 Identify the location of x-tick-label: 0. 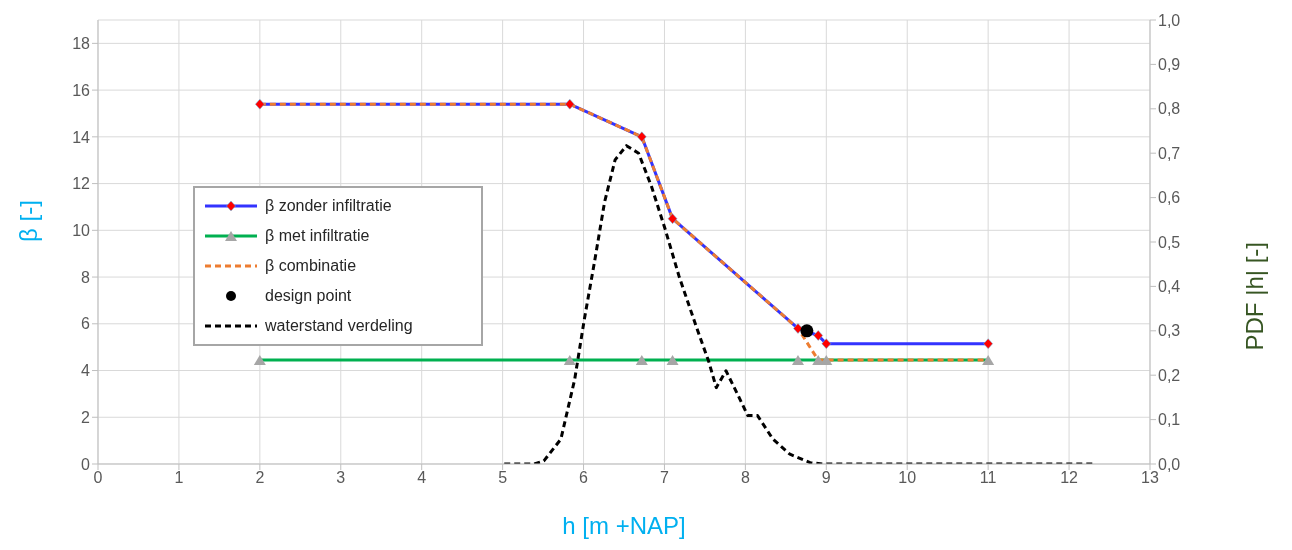
(98, 478).